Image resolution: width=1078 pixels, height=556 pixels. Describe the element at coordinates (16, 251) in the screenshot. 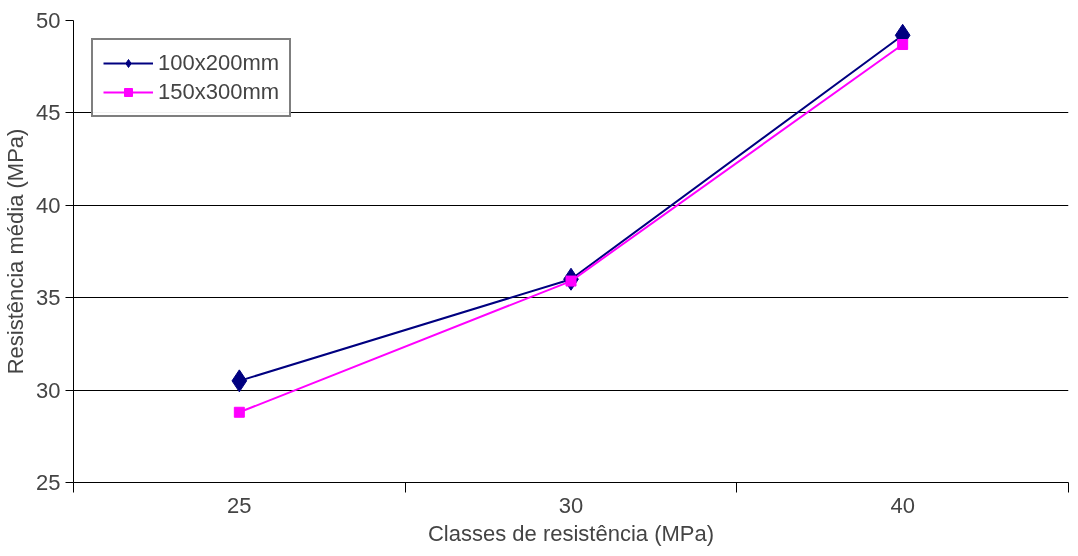

I see `y-axis-title: Resistência média (MPa)` at that location.